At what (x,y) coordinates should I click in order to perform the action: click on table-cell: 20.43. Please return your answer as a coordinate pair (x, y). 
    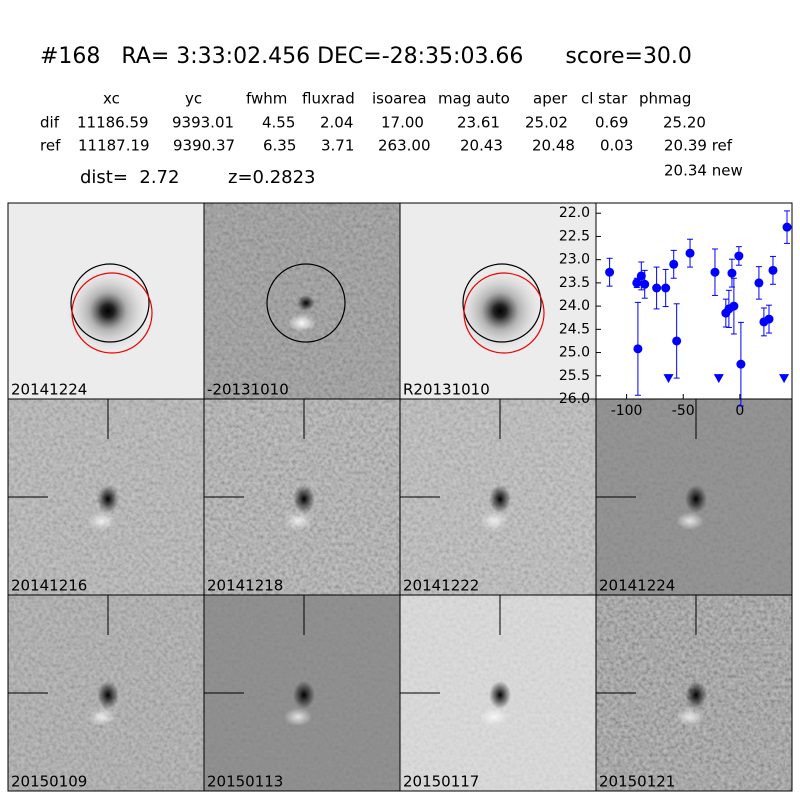
    Looking at the image, I should click on (481, 146).